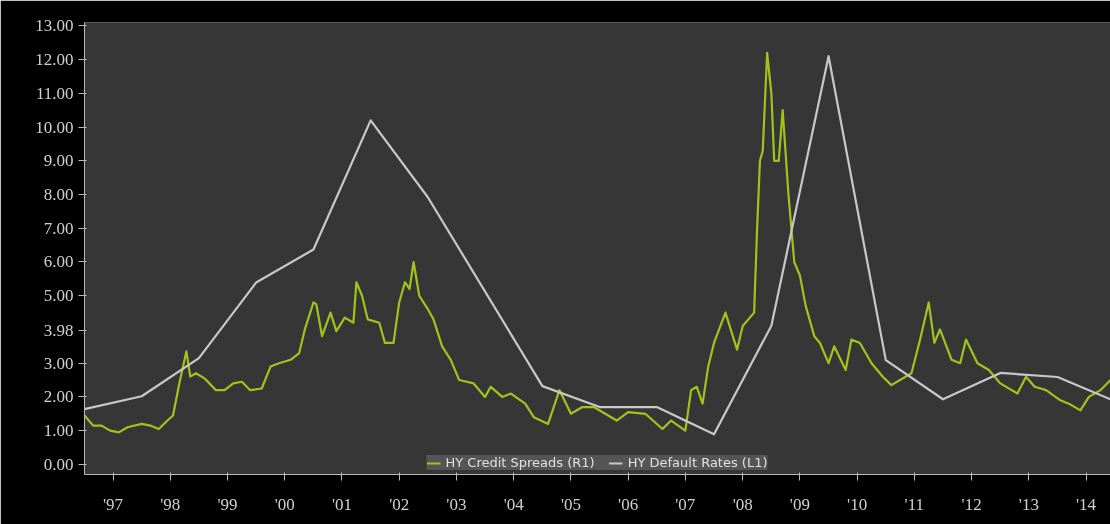 The width and height of the screenshot is (1110, 524). What do you see at coordinates (58, 397) in the screenshot?
I see `y-tick-label: 2.00` at bounding box center [58, 397].